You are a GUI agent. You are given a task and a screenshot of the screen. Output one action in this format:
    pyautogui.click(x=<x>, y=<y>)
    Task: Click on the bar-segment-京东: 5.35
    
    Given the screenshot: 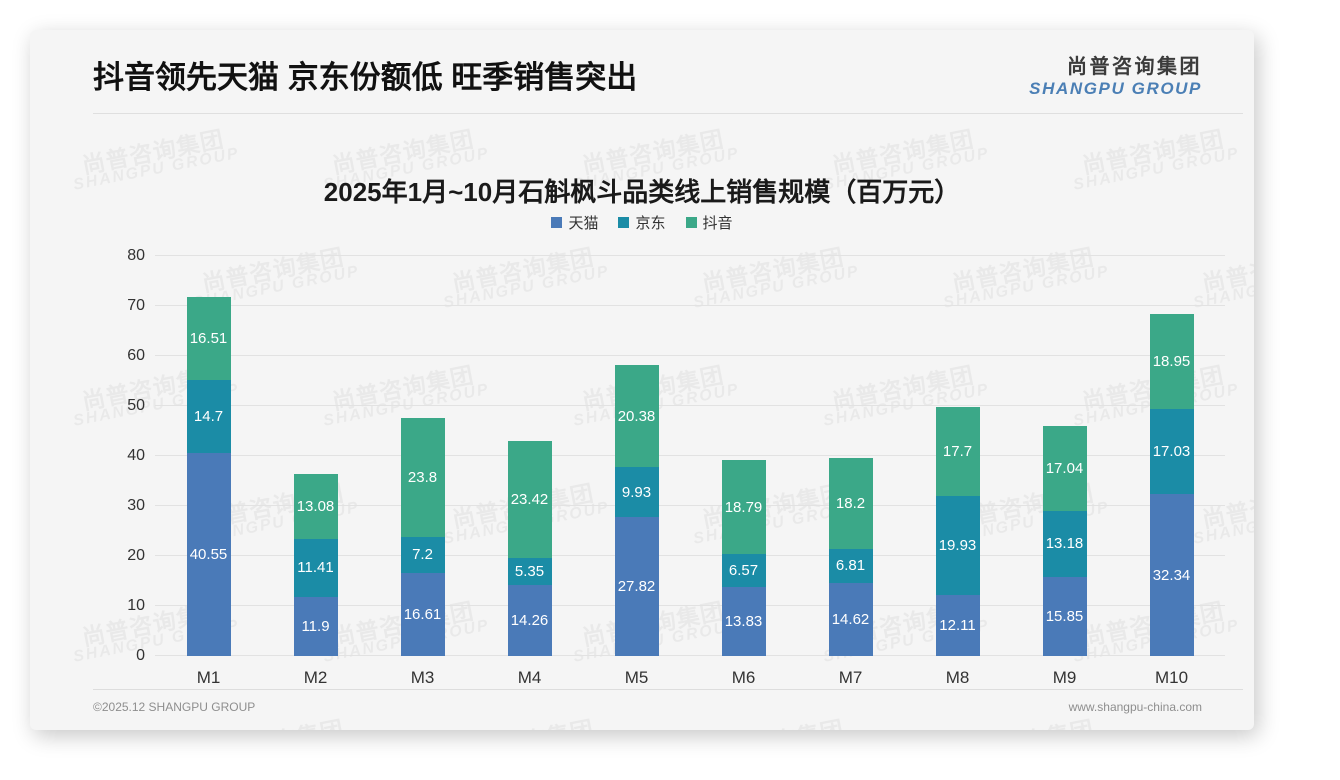 What is the action you would take?
    pyautogui.click(x=529, y=571)
    